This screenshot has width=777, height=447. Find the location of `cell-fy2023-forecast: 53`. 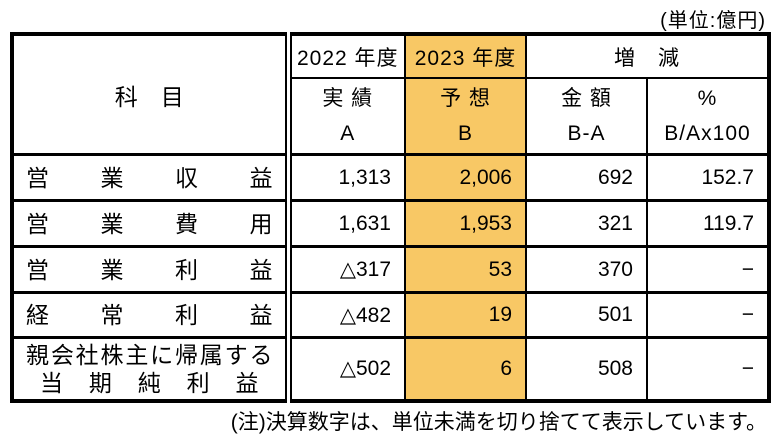

cell-fy2023-forecast: 53 is located at coordinates (465, 269).